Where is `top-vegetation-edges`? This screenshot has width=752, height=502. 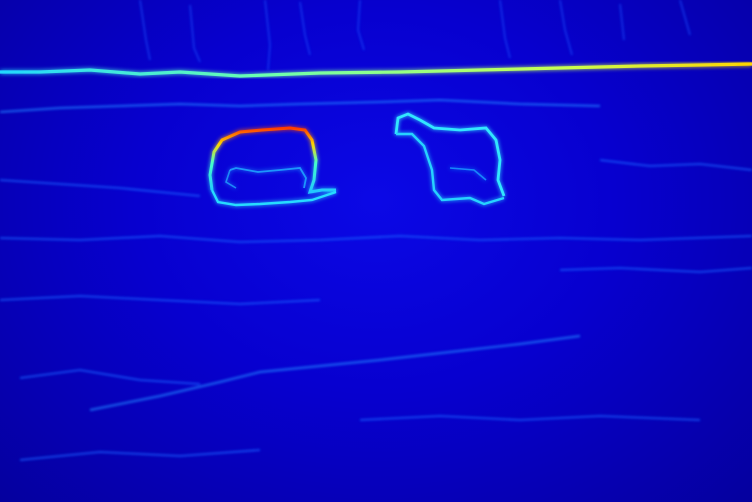
top-vegetation-edges is located at coordinates (415, 35).